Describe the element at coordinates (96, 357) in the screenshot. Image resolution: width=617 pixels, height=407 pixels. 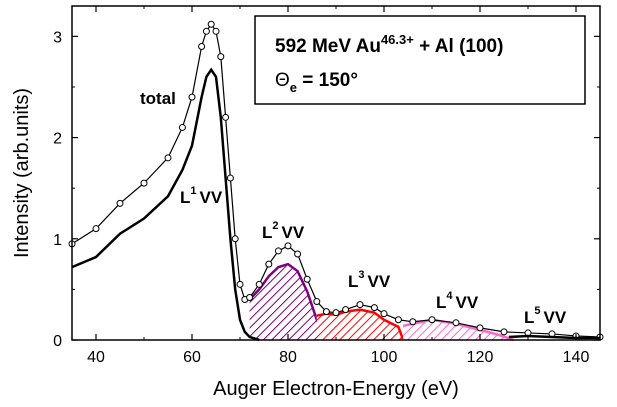
I see `x-tick-label: 40` at that location.